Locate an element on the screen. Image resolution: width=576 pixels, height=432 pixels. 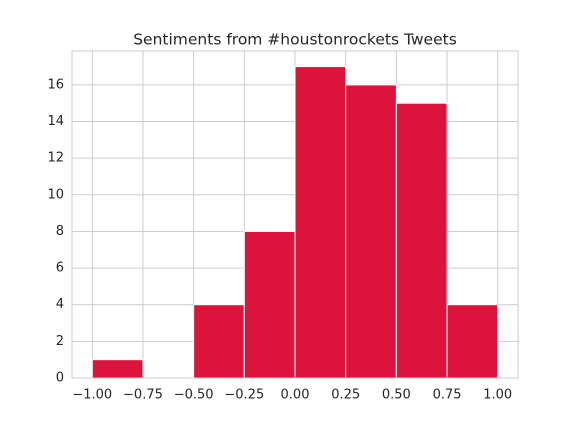
x-tick-label: 0.50 is located at coordinates (396, 395).